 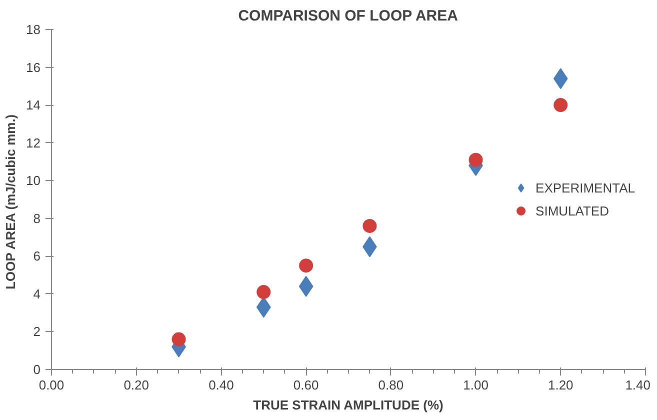 I want to click on x-tick-label: 0.40, so click(x=221, y=385).